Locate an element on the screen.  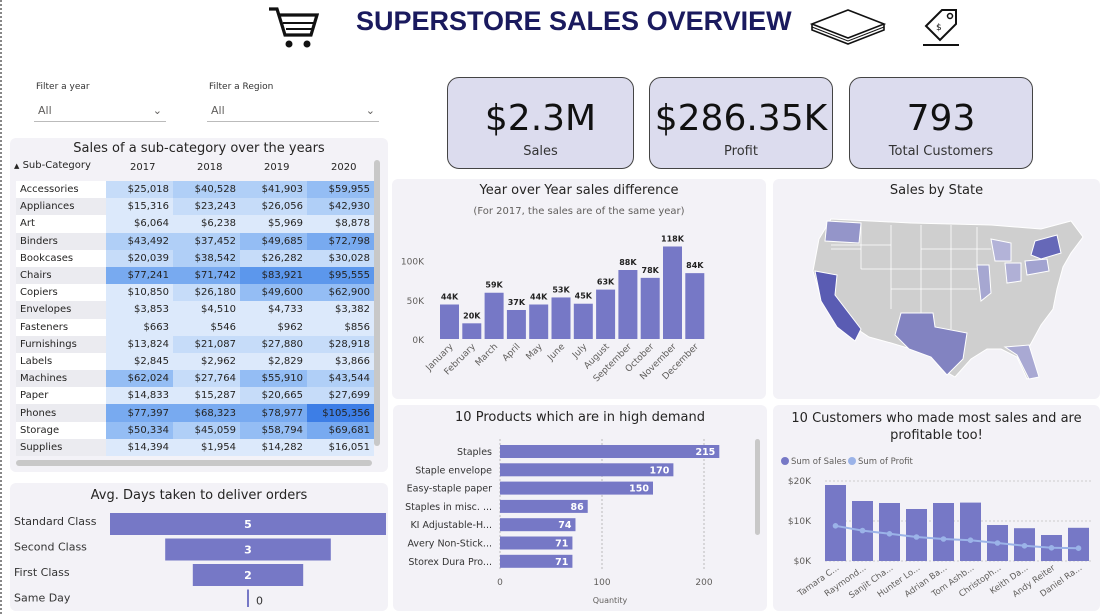
map-state-borders is located at coordinates (911, 276).